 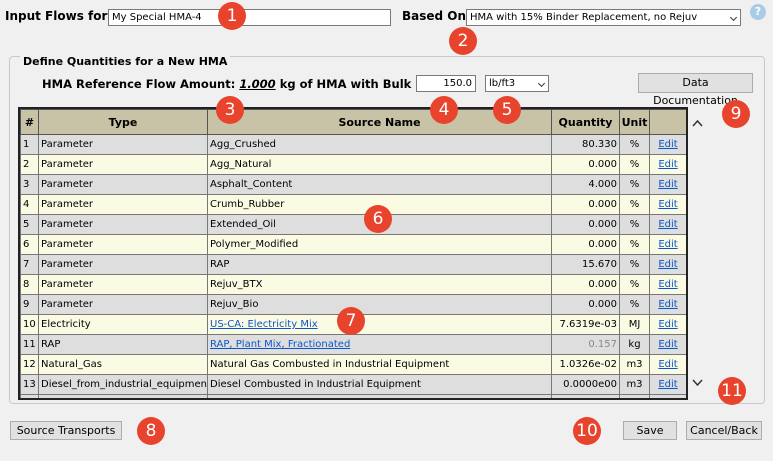 What do you see at coordinates (254, 244) in the screenshot?
I see `source-name: Polymer_Modified` at bounding box center [254, 244].